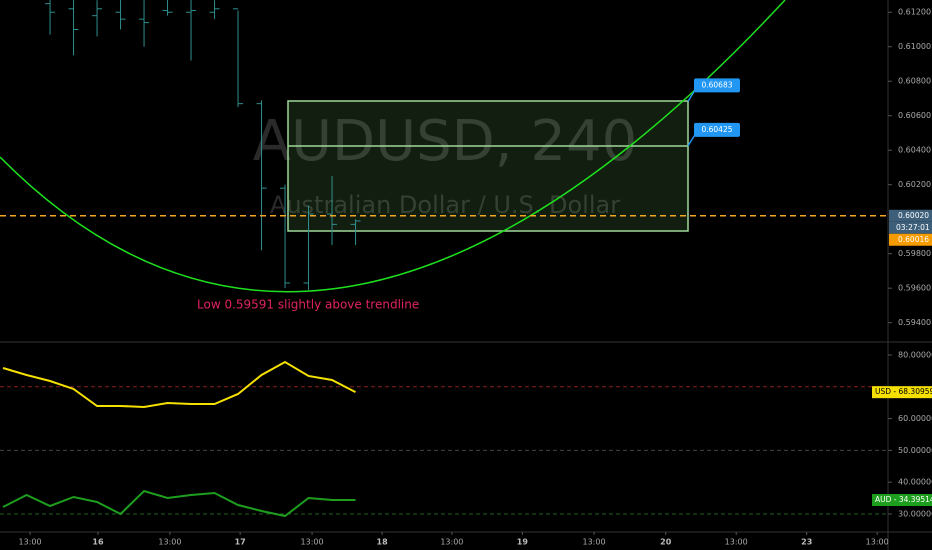 This screenshot has height=550, width=932. What do you see at coordinates (914, 46) in the screenshot?
I see `y-tick-label: 0.61000` at bounding box center [914, 46].